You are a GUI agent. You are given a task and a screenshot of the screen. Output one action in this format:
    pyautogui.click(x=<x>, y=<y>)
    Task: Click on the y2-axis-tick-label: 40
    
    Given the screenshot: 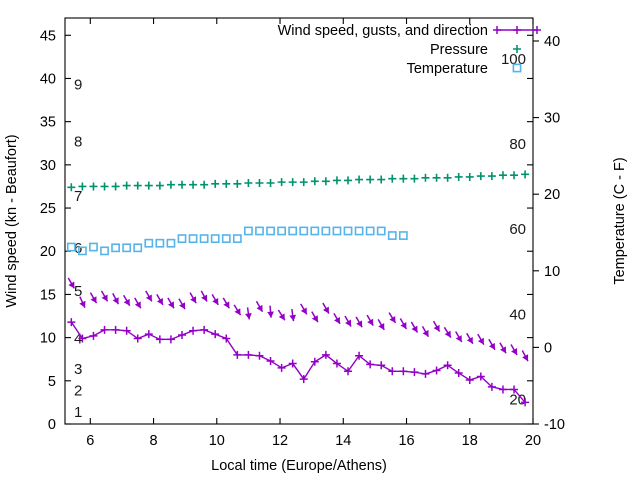 What is the action you would take?
    pyautogui.click(x=552, y=42)
    